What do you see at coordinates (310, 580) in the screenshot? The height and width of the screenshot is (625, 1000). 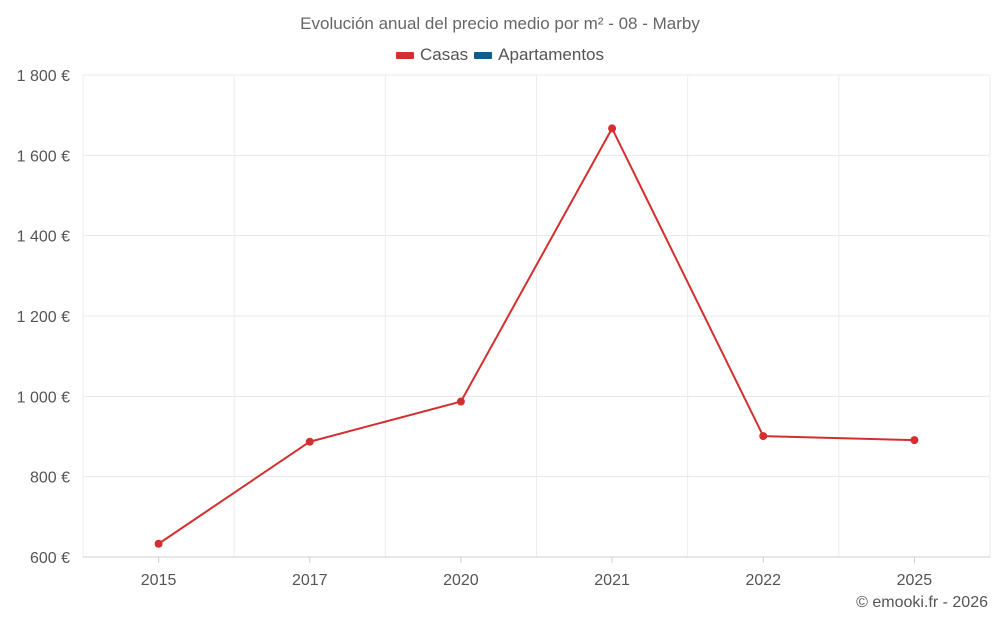 I see `x-tick-label: 2017` at bounding box center [310, 580].